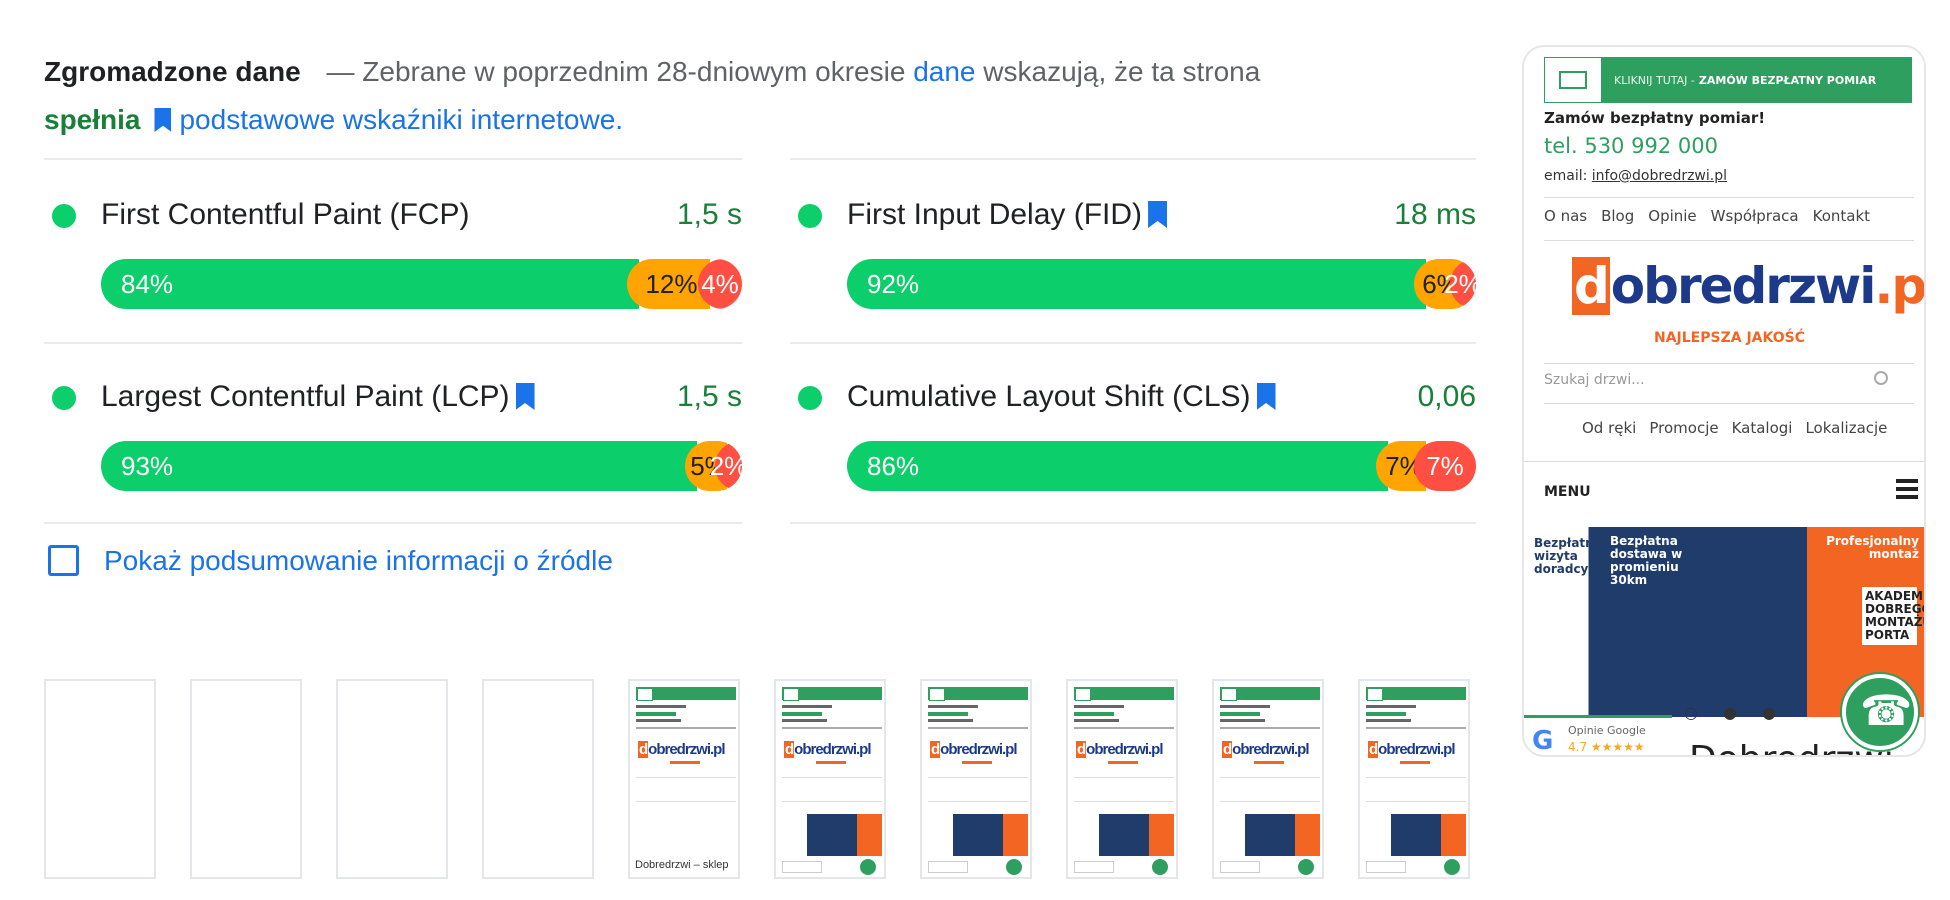  What do you see at coordinates (1762, 428) in the screenshot?
I see `nav-item: Katalogi` at bounding box center [1762, 428].